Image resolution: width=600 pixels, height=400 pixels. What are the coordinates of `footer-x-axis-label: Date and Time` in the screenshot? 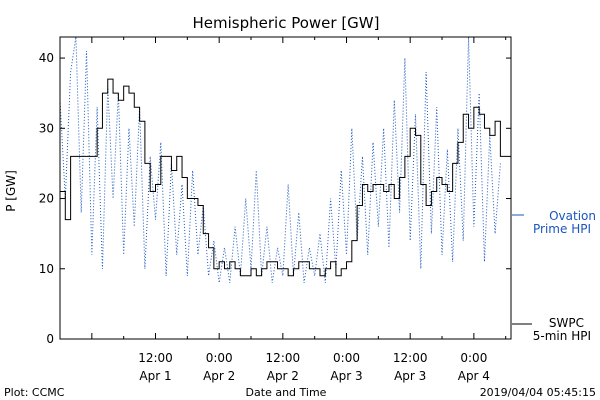 It's located at (286, 392).